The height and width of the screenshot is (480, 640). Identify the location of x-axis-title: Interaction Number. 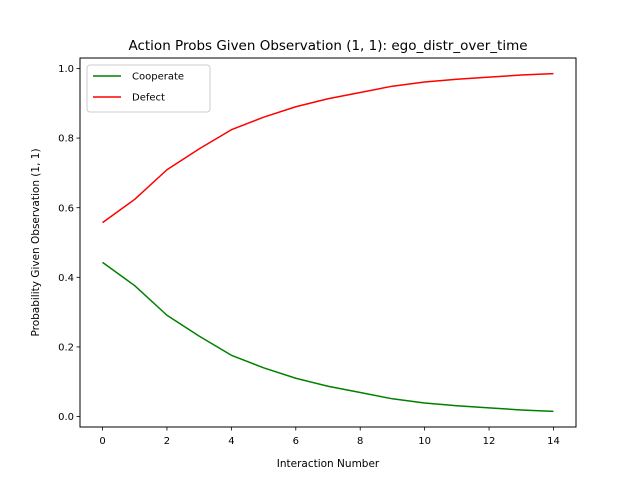
(328, 464).